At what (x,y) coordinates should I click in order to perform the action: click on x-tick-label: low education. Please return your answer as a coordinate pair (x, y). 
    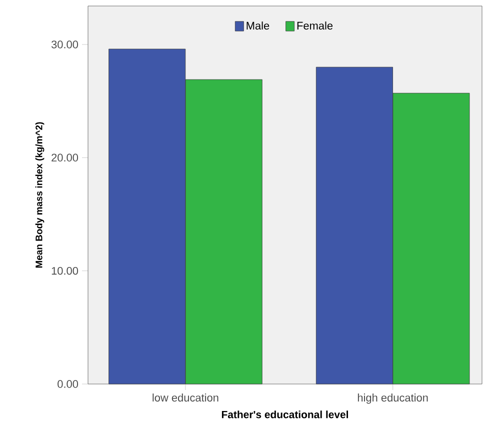
    Looking at the image, I should click on (185, 398).